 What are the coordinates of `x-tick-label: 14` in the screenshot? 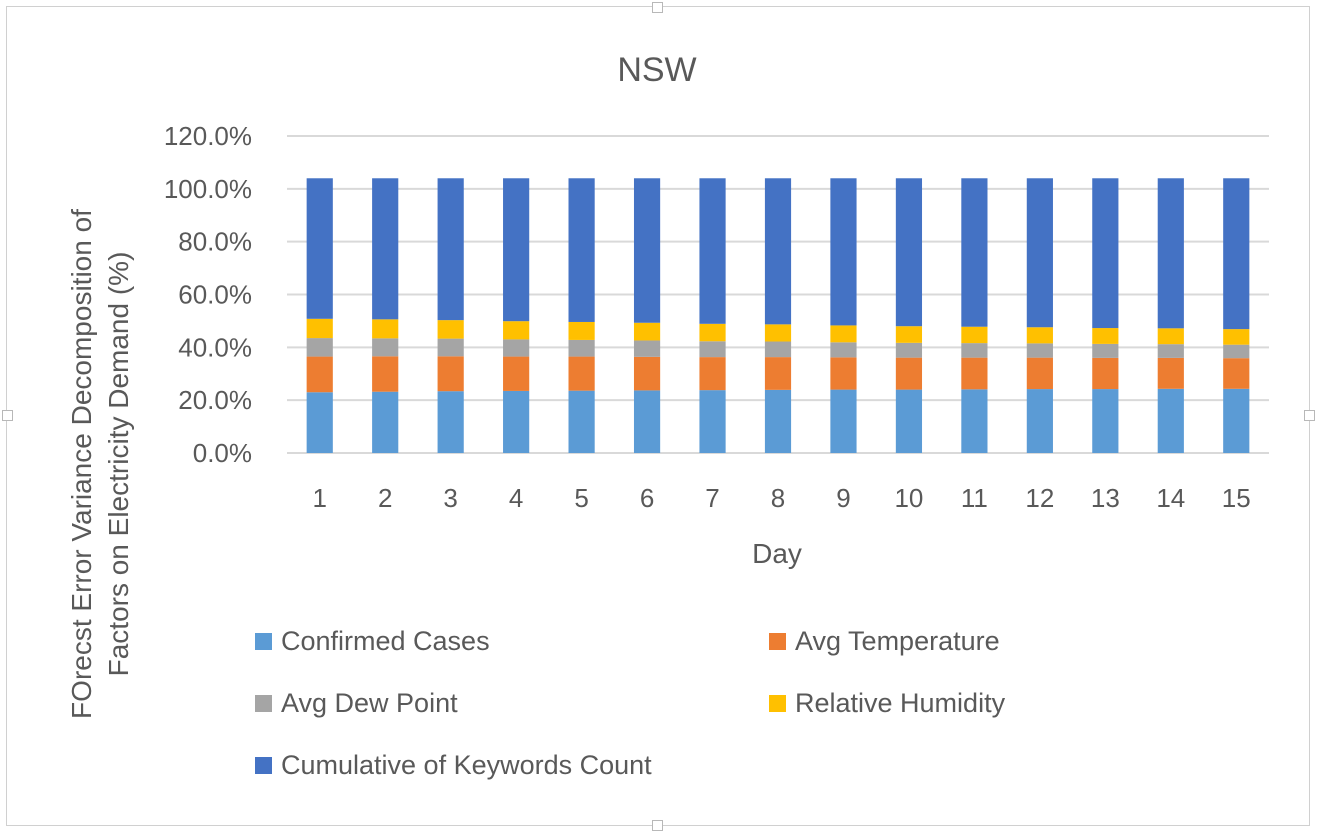 It's located at (1170, 498).